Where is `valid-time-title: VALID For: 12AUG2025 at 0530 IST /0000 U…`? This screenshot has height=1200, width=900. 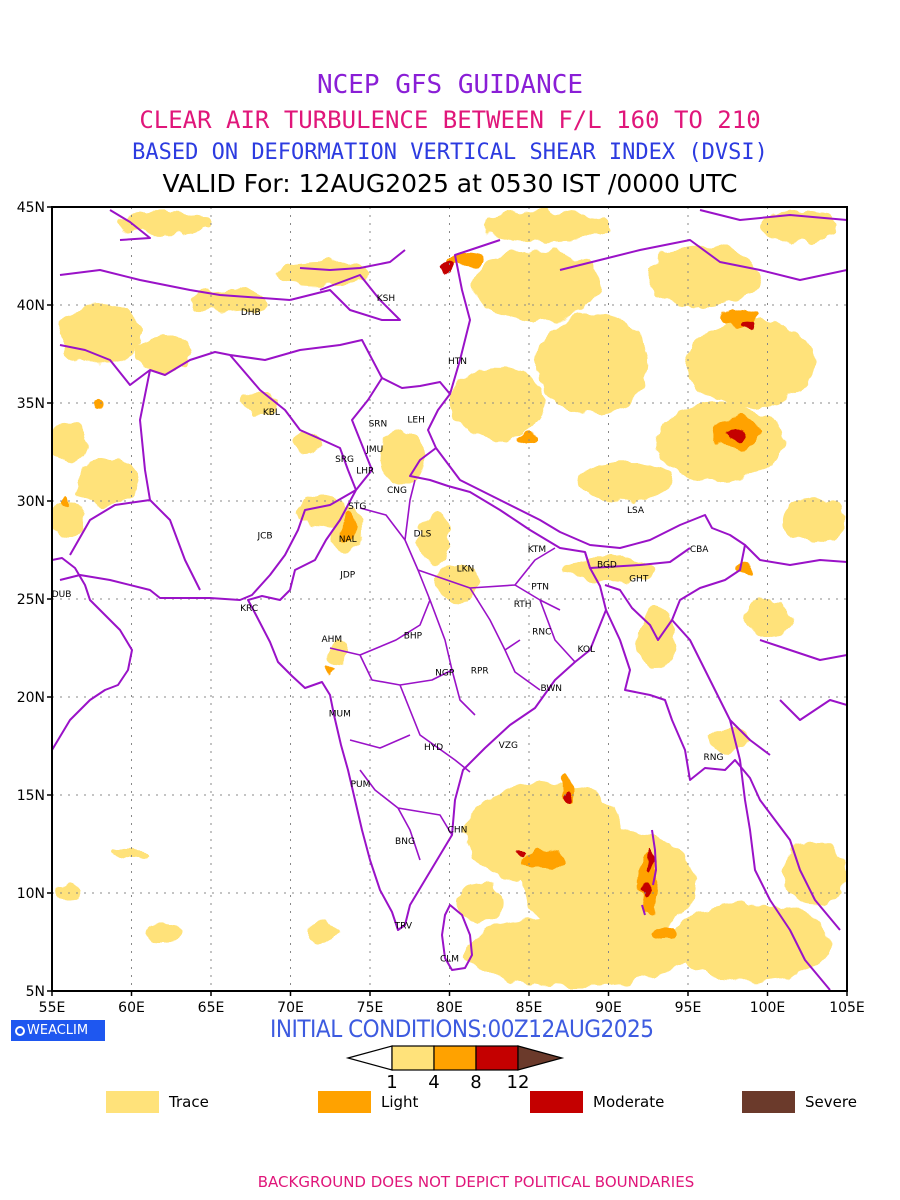
valid-time-title: VALID For: 12AUG2025 at 0530 IST /0000 U… is located at coordinates (450, 183).